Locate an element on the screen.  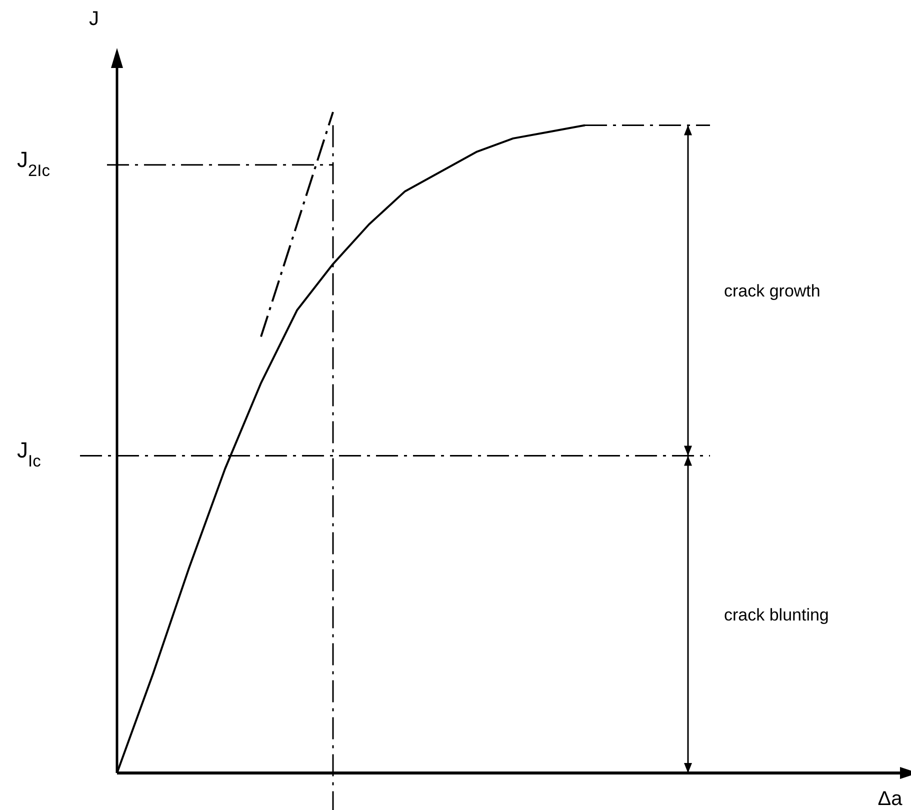
x-axis-title: Δa is located at coordinates (891, 799).